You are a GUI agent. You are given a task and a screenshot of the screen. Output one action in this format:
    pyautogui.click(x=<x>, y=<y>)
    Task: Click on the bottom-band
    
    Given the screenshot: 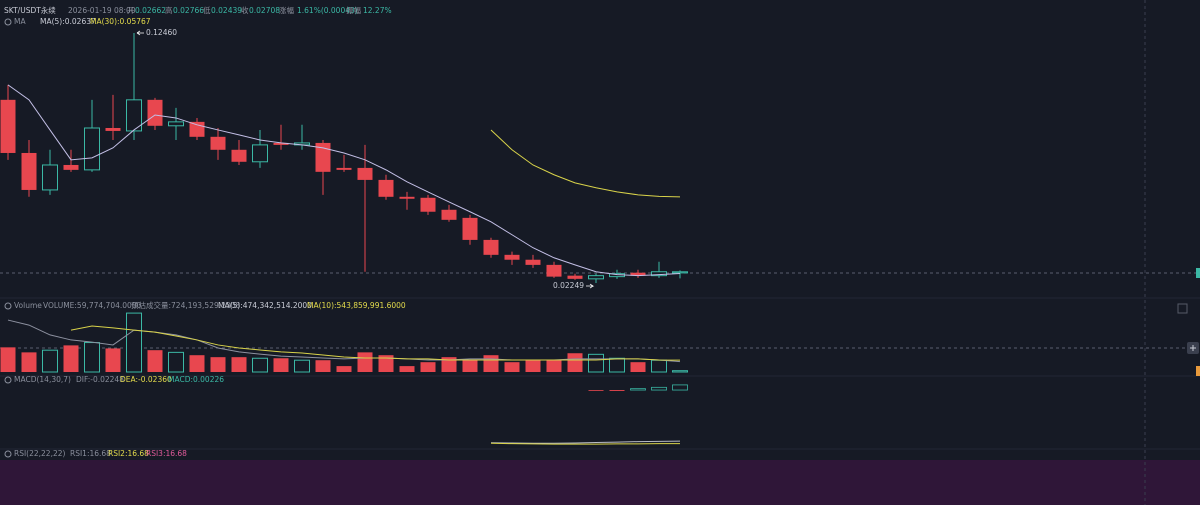 What is the action you would take?
    pyautogui.click(x=600, y=482)
    